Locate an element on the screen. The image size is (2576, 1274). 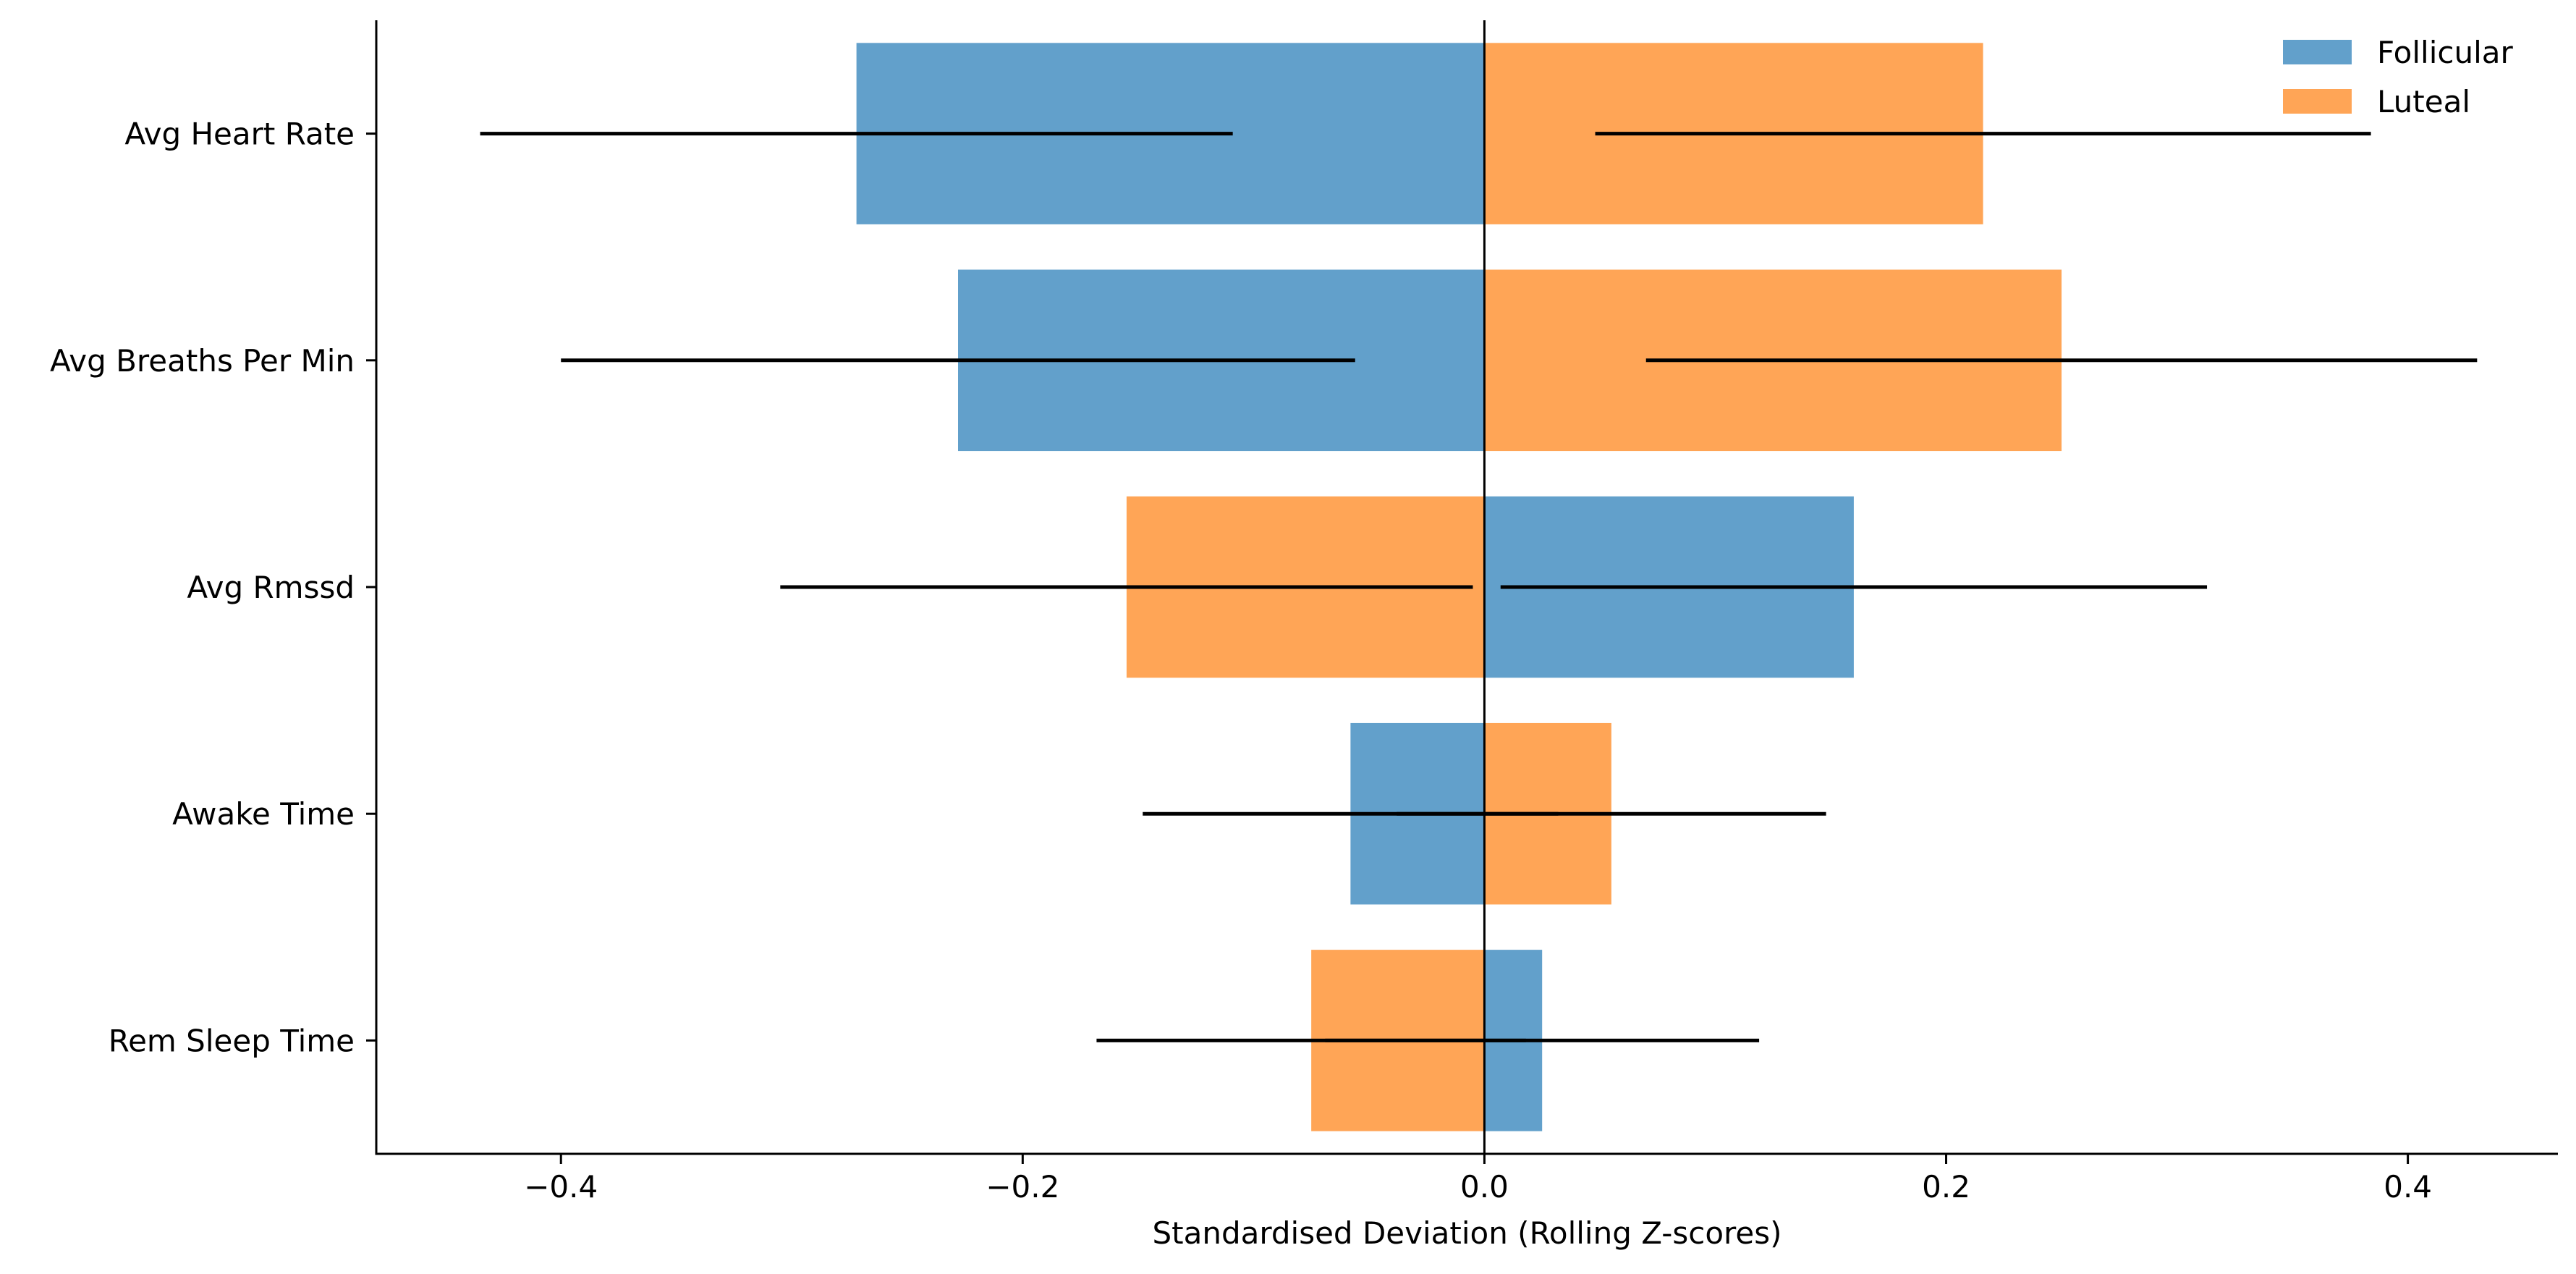
x-tick-label: 0.4 is located at coordinates (2408, 1187).